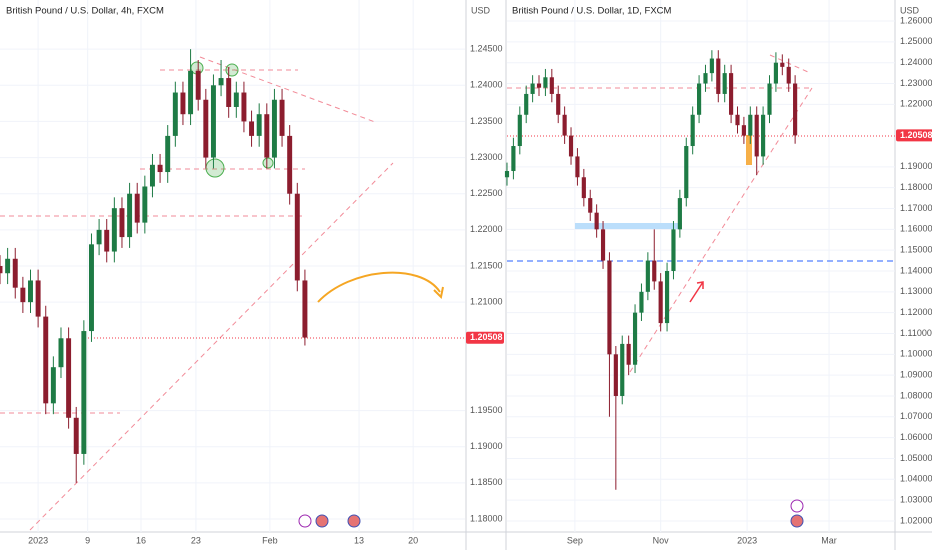  Describe the element at coordinates (916, 41) in the screenshot. I see `y-tick-label: 1.25000` at that location.